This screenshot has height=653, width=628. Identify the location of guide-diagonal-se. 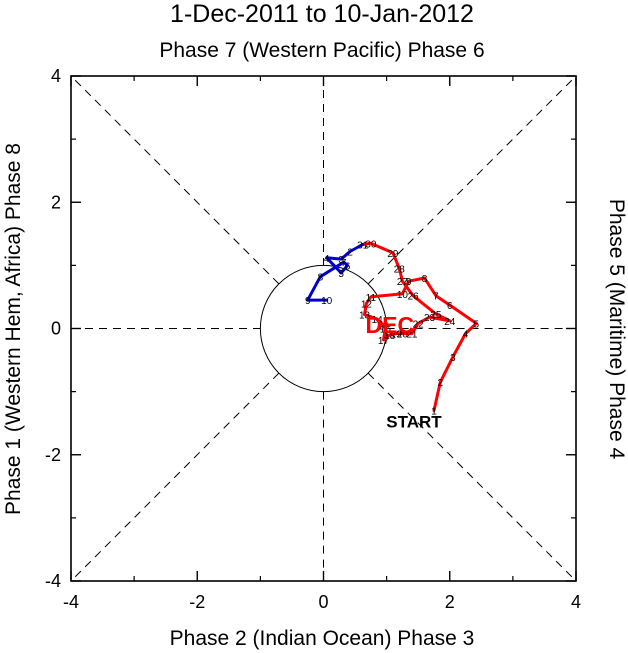
(472, 477).